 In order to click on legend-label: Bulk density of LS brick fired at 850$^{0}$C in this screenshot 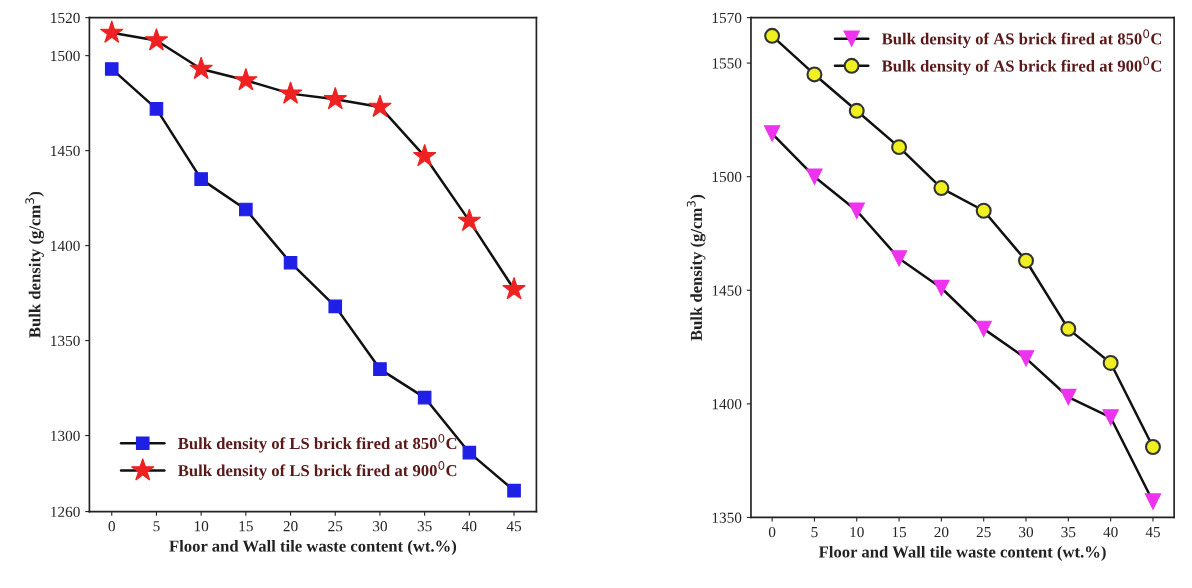, I will do `click(317, 443)`.